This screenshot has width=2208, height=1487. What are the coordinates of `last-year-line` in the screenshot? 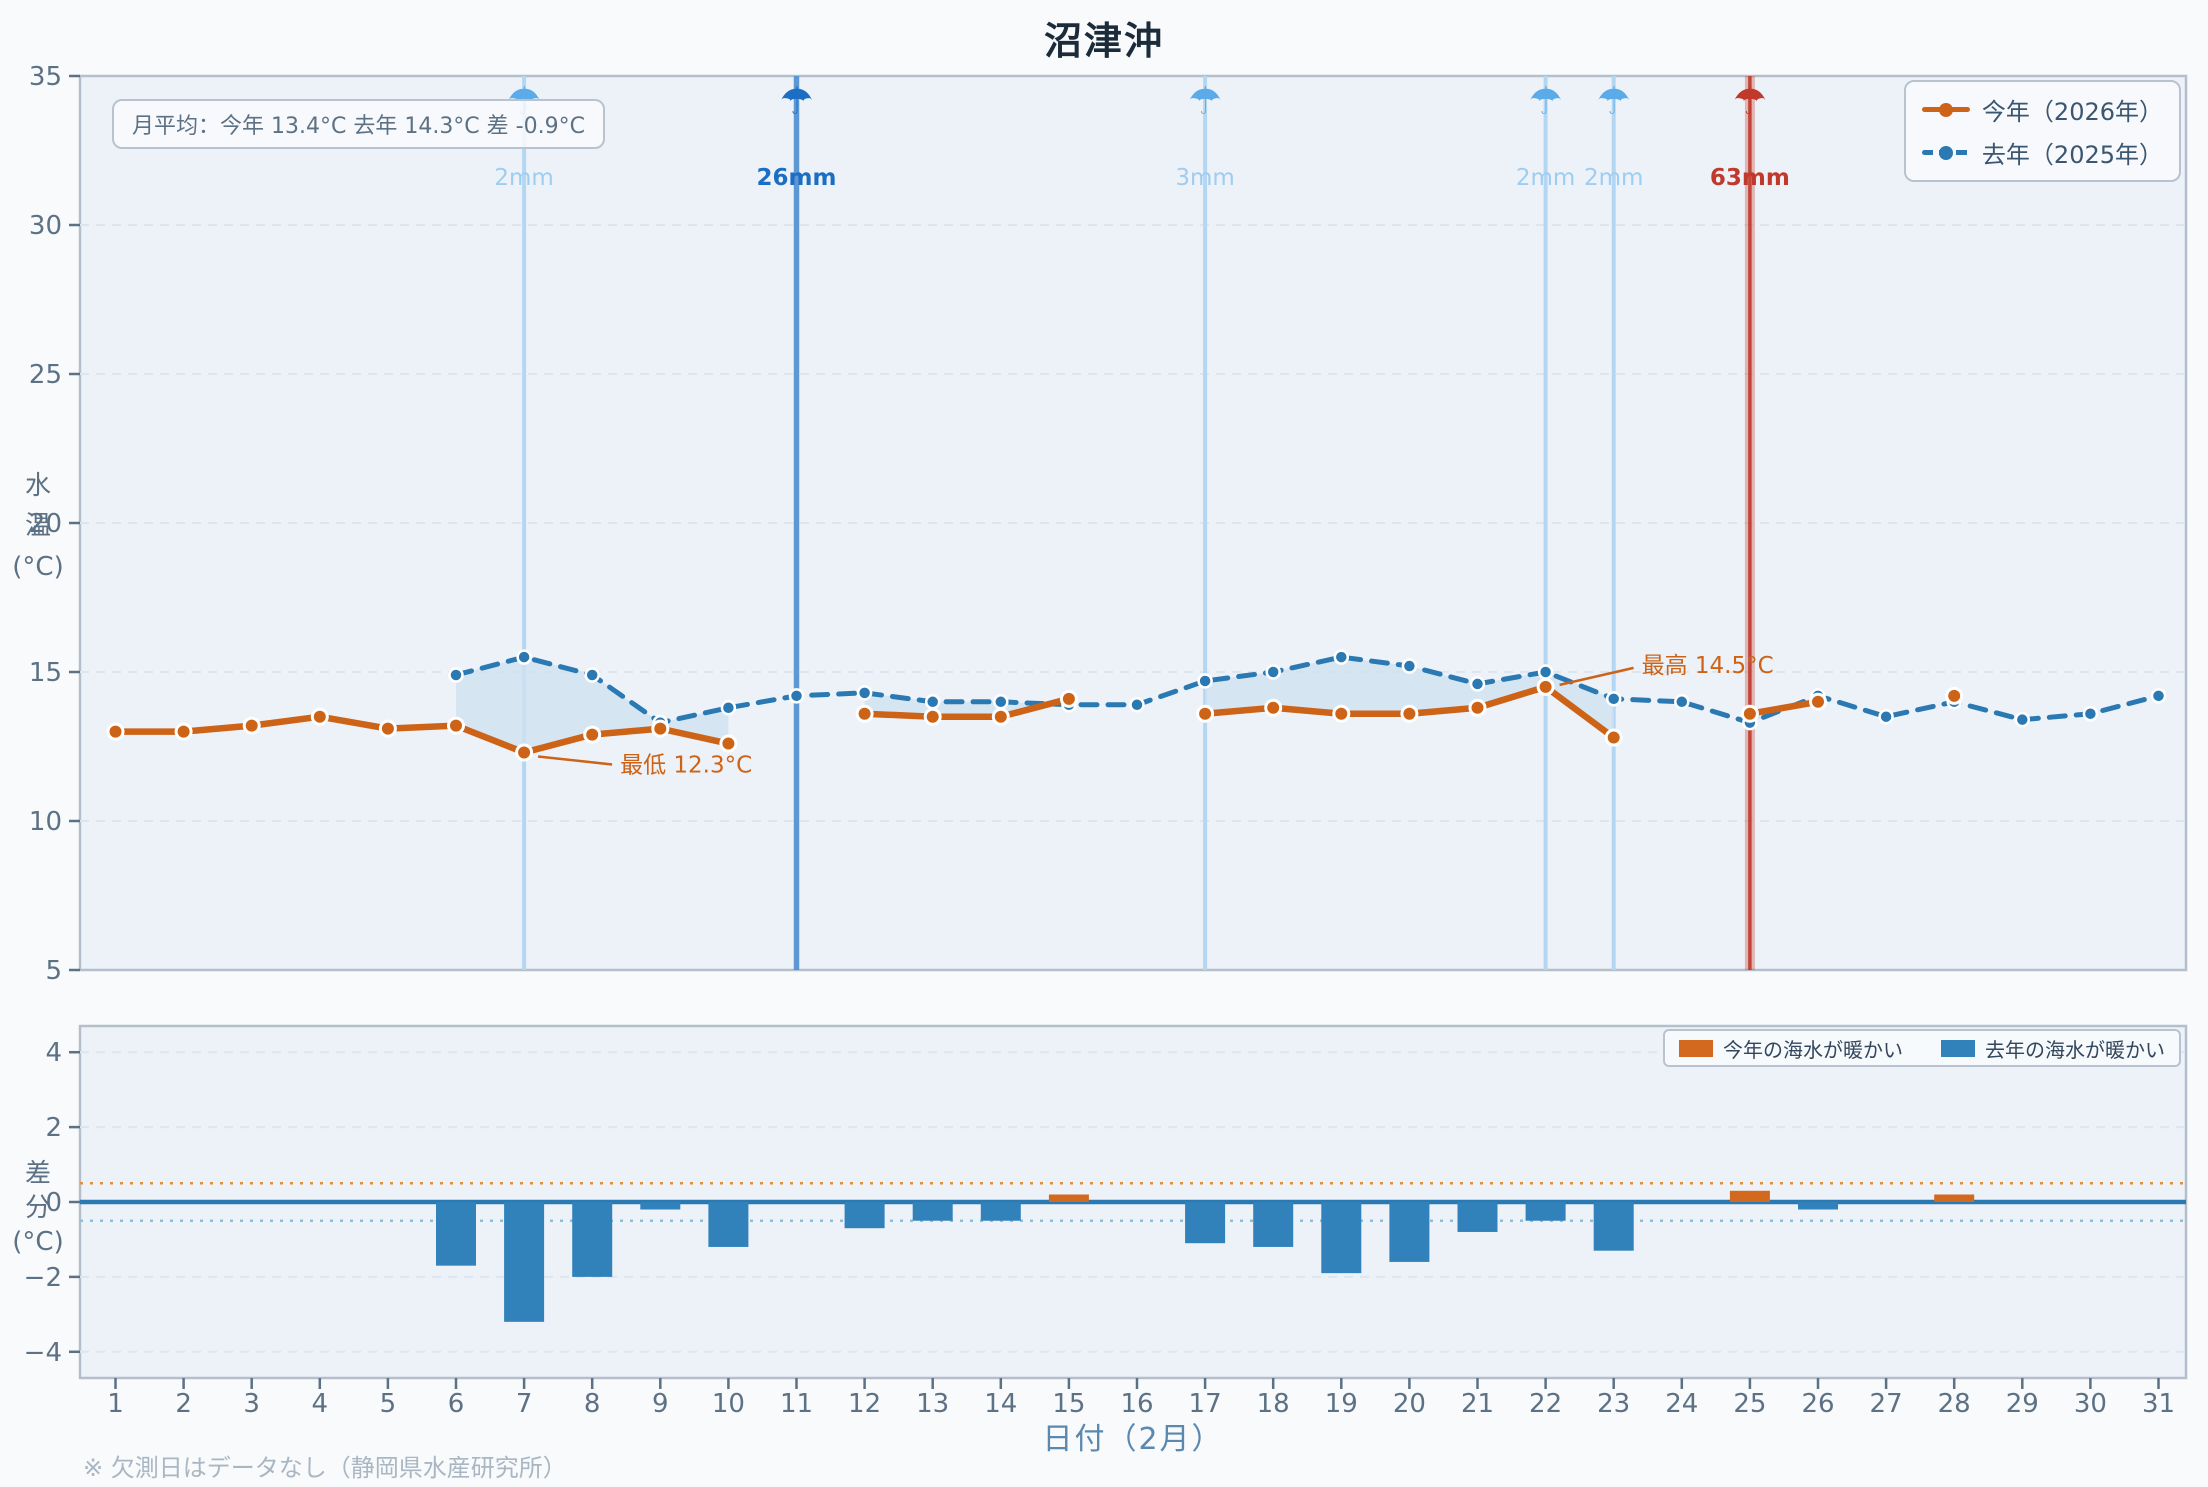 It's located at (1307, 690).